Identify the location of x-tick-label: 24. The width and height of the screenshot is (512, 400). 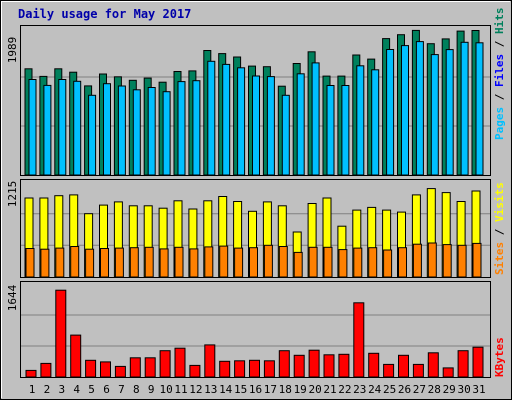
(375, 389).